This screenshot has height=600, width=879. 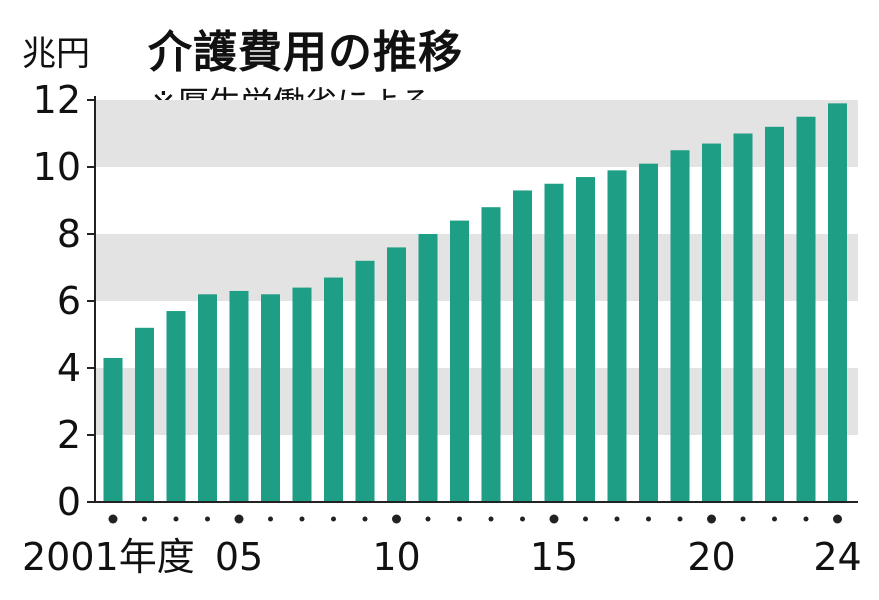 I want to click on bar-2021, so click(x=743, y=317).